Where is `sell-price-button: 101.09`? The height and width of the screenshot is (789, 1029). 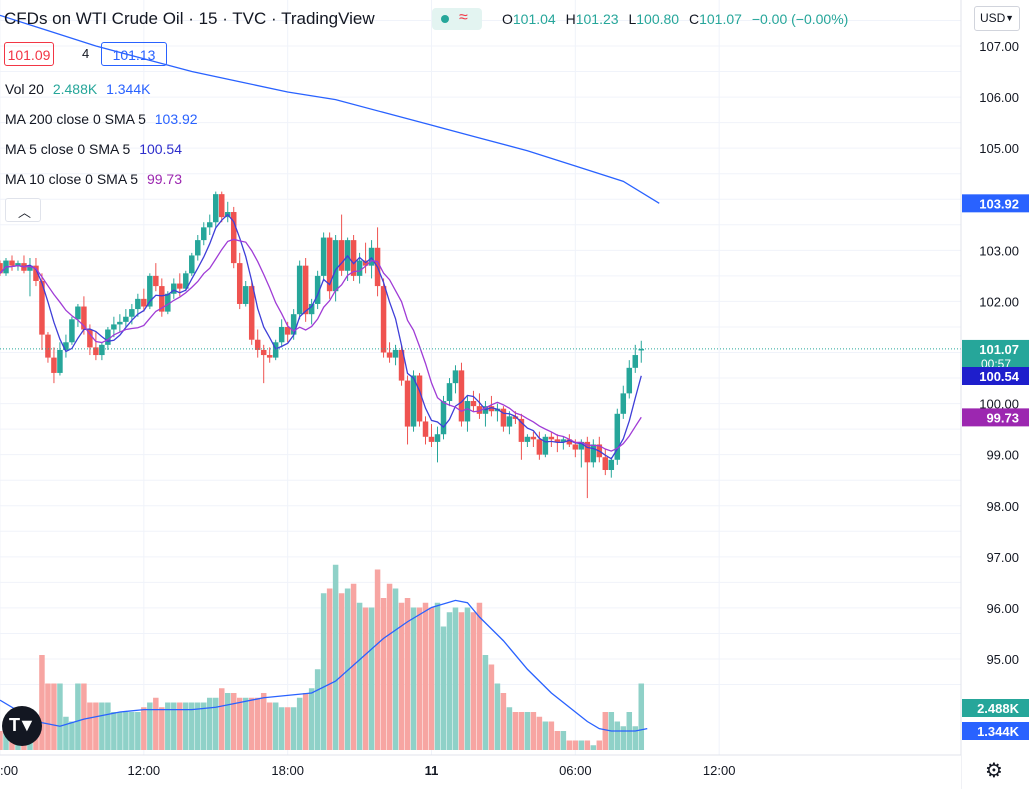
sell-price-button: 101.09 is located at coordinates (29, 54).